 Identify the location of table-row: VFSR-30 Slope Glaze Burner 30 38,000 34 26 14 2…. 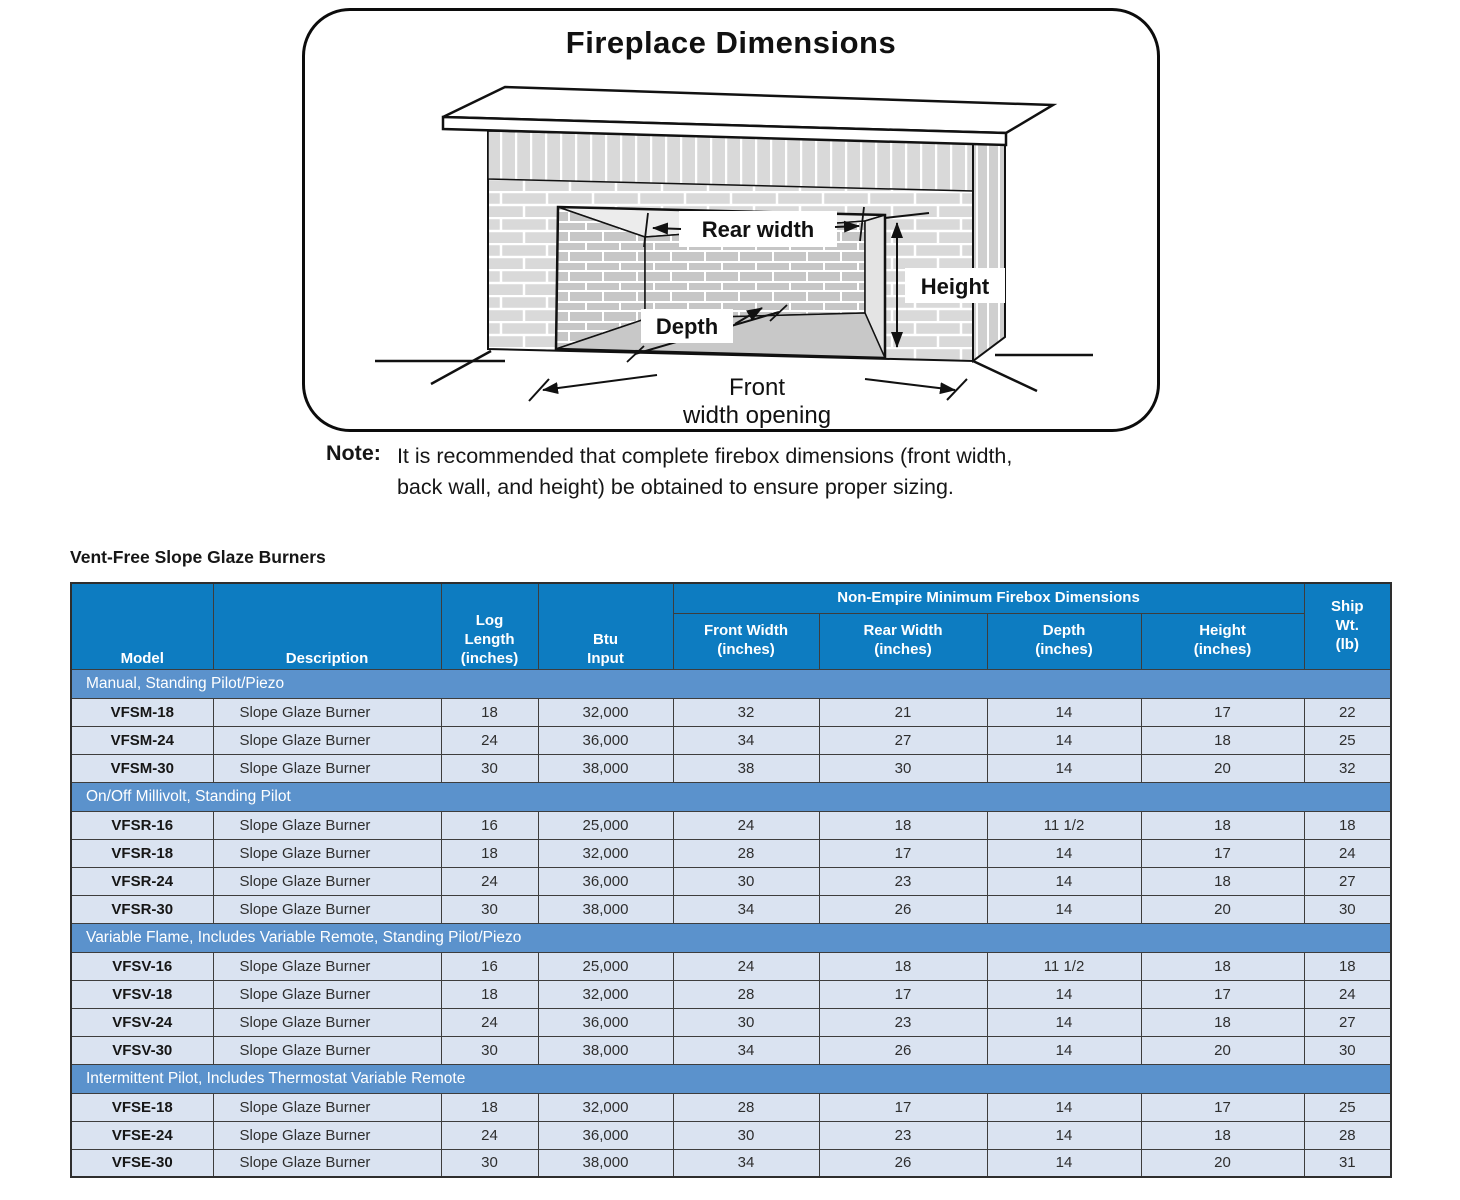
(731, 909).